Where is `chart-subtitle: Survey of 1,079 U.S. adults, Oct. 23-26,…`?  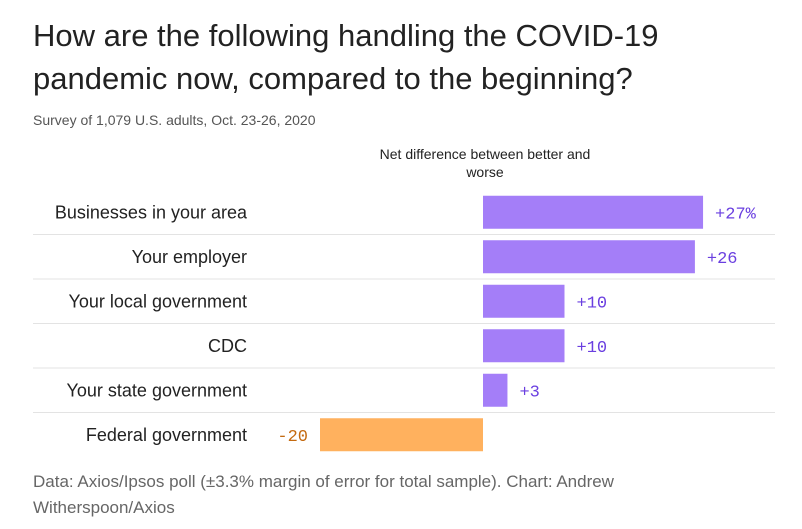
chart-subtitle: Survey of 1,079 U.S. adults, Oct. 23-26,… is located at coordinates (174, 120).